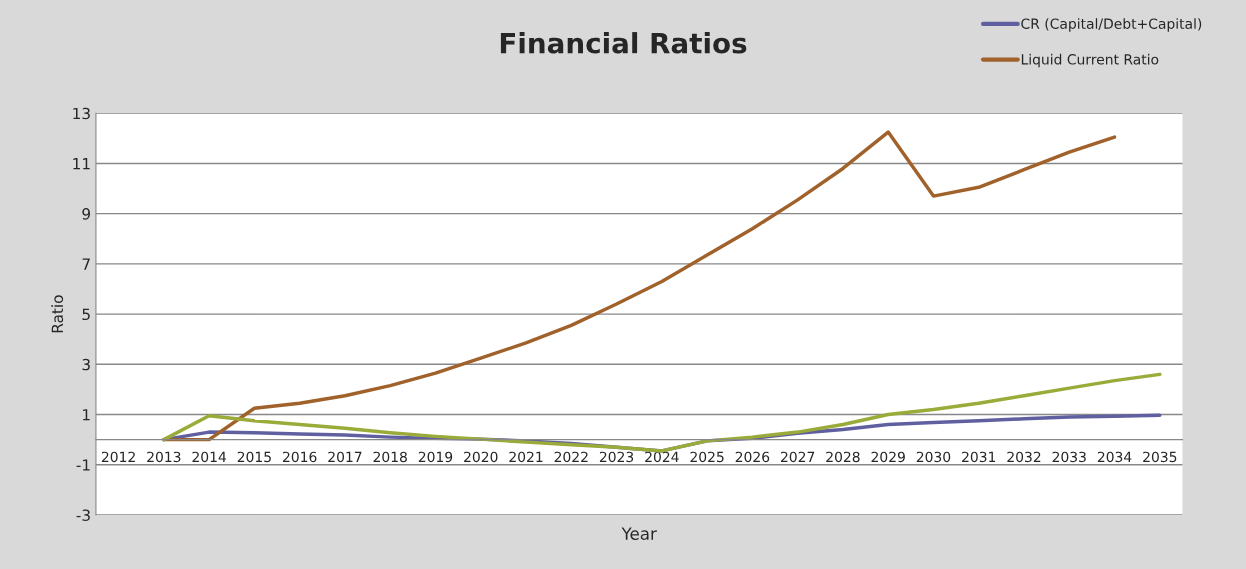 The height and width of the screenshot is (569, 1246). Describe the element at coordinates (979, 457) in the screenshot. I see `x-tick-label: 2031` at that location.